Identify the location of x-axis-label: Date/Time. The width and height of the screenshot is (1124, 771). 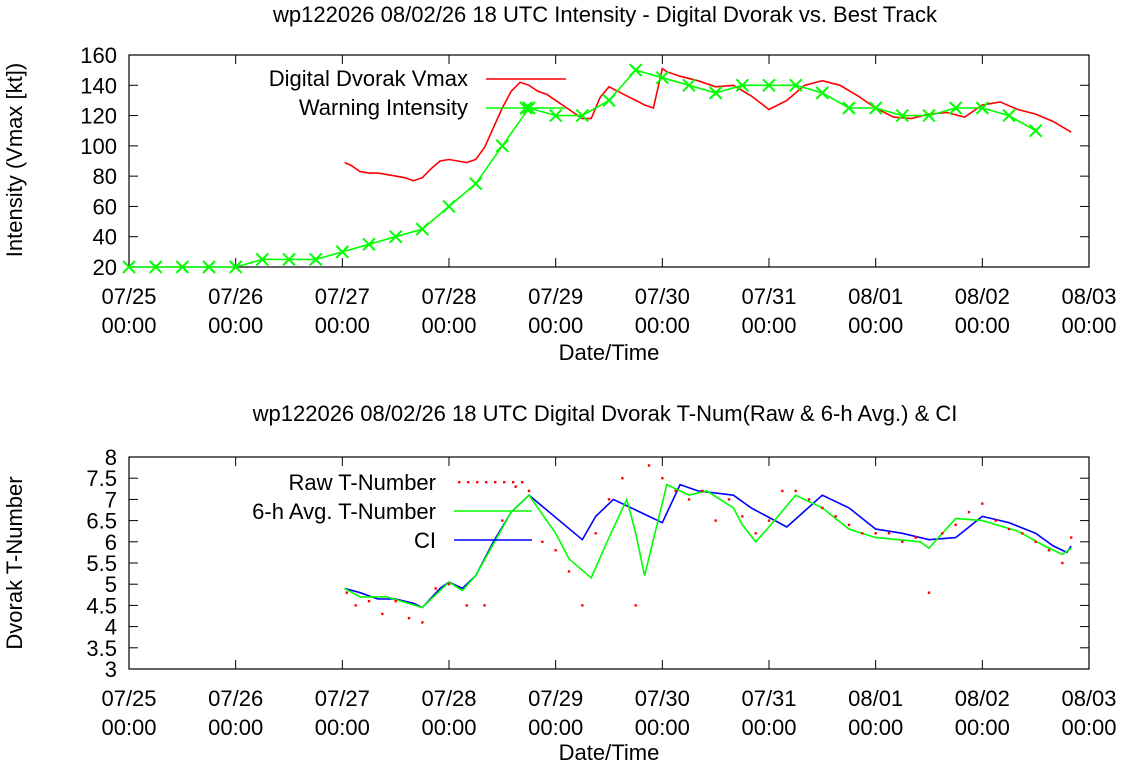
(609, 352).